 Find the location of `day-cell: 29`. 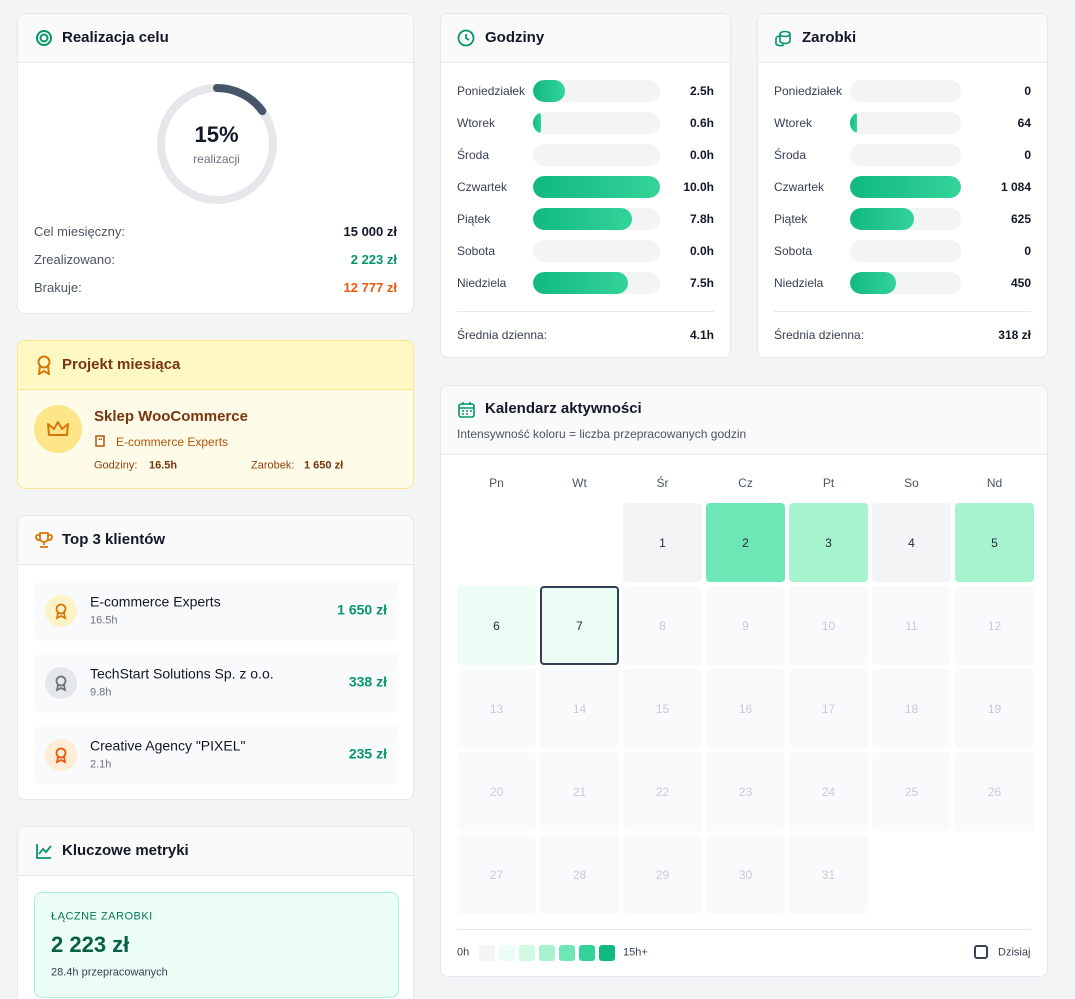

day-cell: 29 is located at coordinates (662, 874).